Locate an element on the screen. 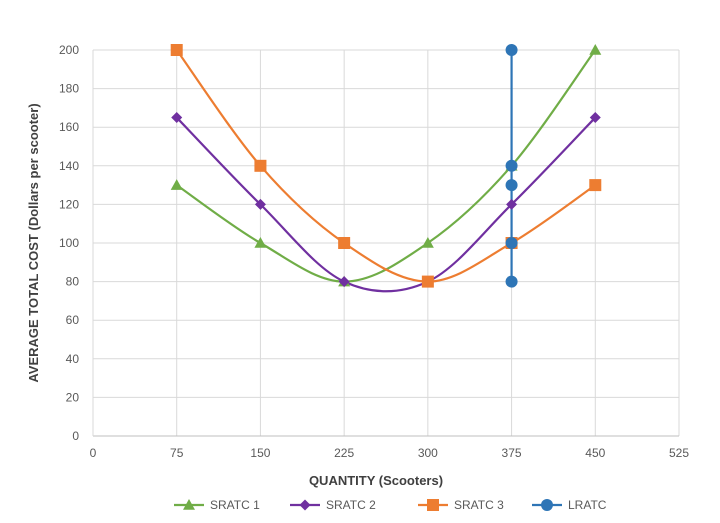 This screenshot has height=523, width=720. x-axis-title: QUANTITY (Scooters) is located at coordinates (376, 480).